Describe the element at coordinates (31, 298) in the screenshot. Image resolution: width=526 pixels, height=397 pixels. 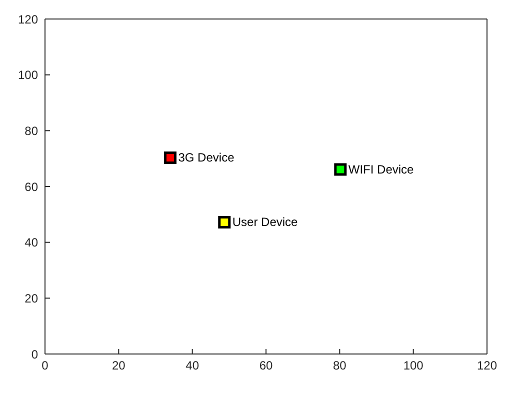
I see `y-tick-label: 20` at that location.